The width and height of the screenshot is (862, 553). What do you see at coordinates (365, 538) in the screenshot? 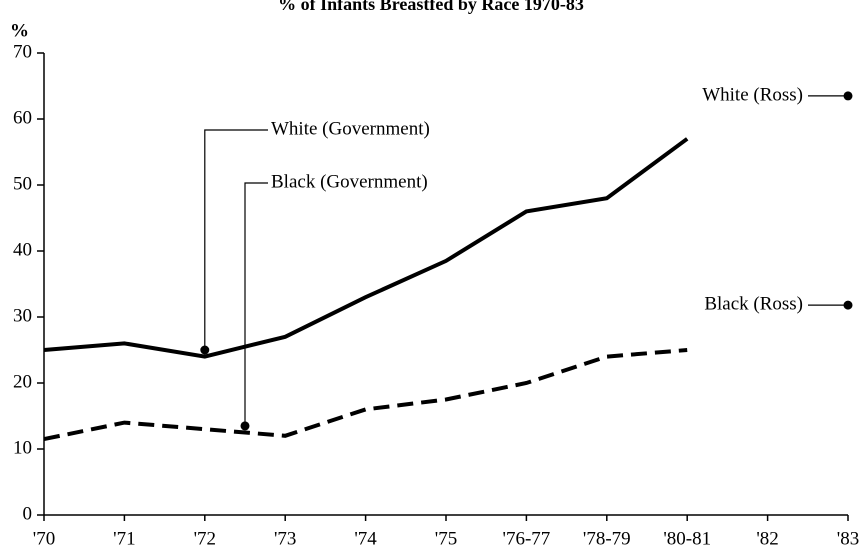
I see `x-tick-label: '74` at bounding box center [365, 538].